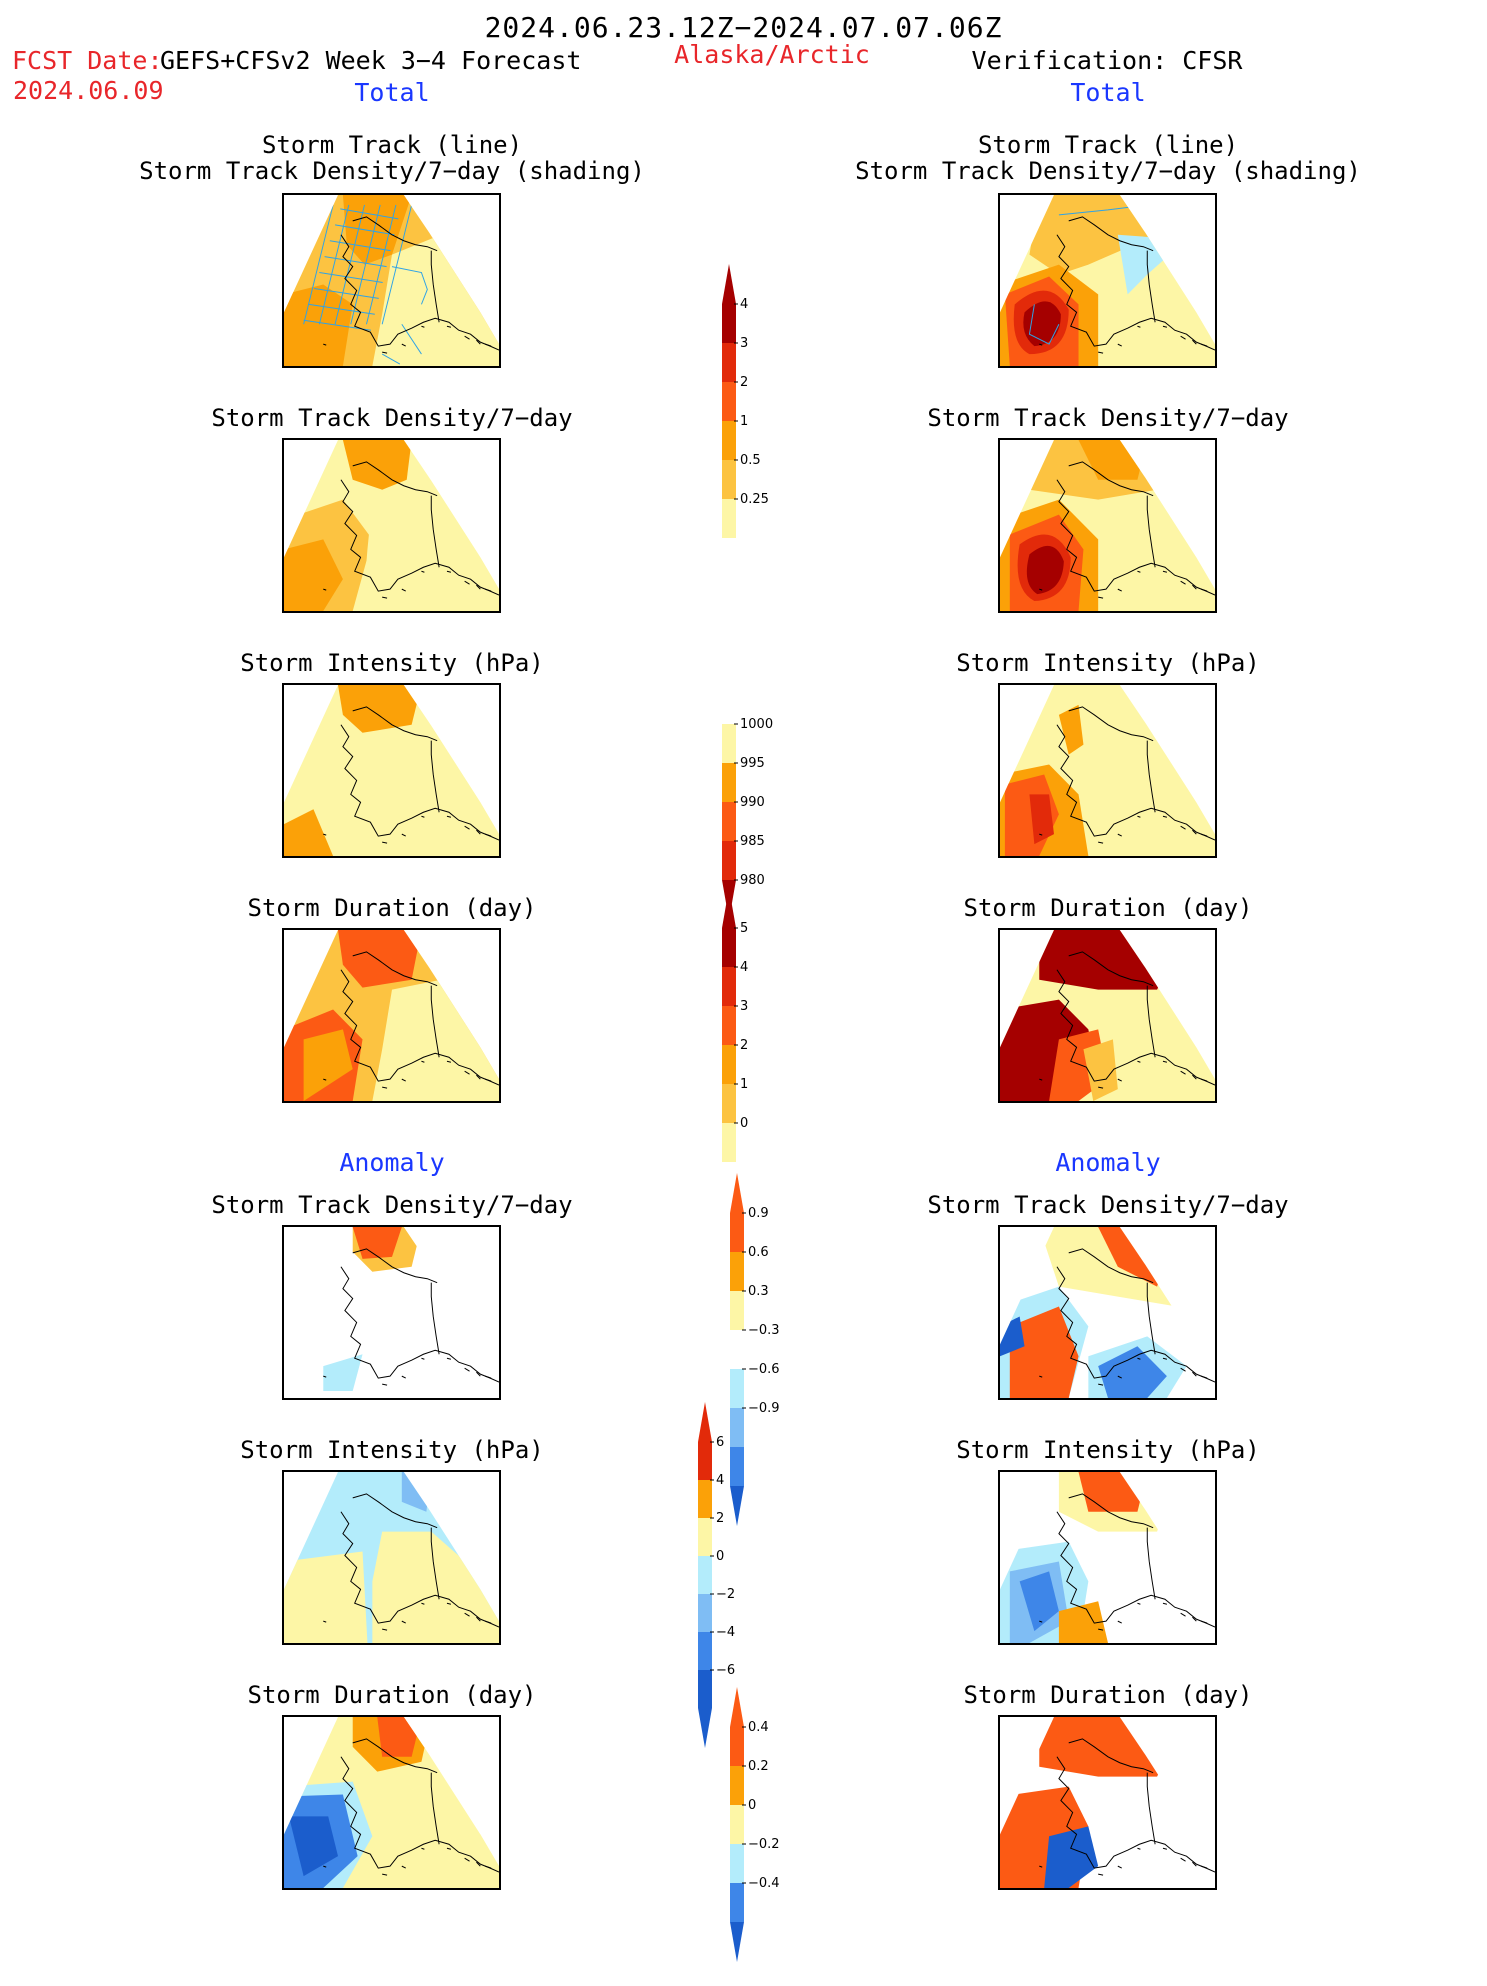 Image resolution: width=1487 pixels, height=1986 pixels. Describe the element at coordinates (1107, 1802) in the screenshot. I see `map-cfsr-anom-duration` at that location.